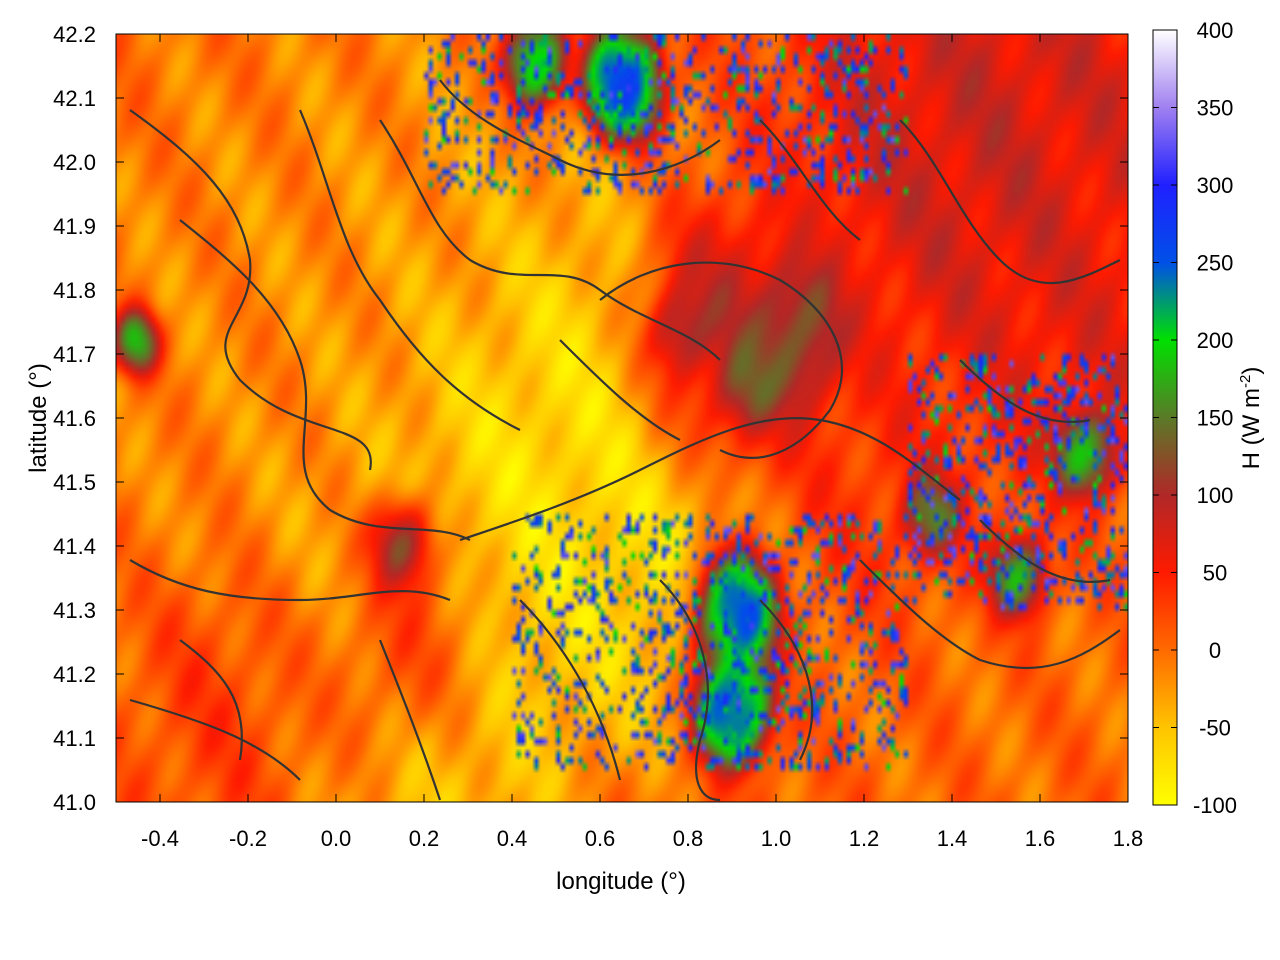  I want to click on y-tick-label: 41.2, so click(74, 674).